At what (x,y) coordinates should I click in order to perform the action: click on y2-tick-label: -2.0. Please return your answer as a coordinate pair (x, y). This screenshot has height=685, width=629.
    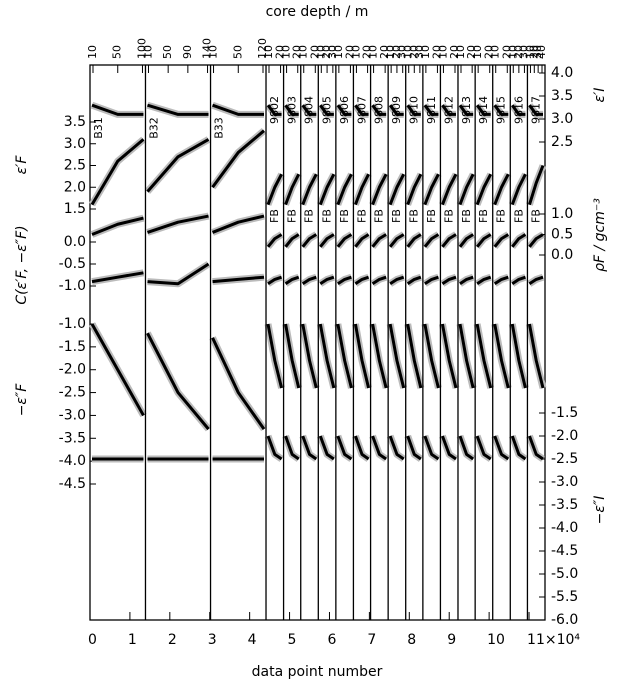
    Looking at the image, I should click on (564, 436).